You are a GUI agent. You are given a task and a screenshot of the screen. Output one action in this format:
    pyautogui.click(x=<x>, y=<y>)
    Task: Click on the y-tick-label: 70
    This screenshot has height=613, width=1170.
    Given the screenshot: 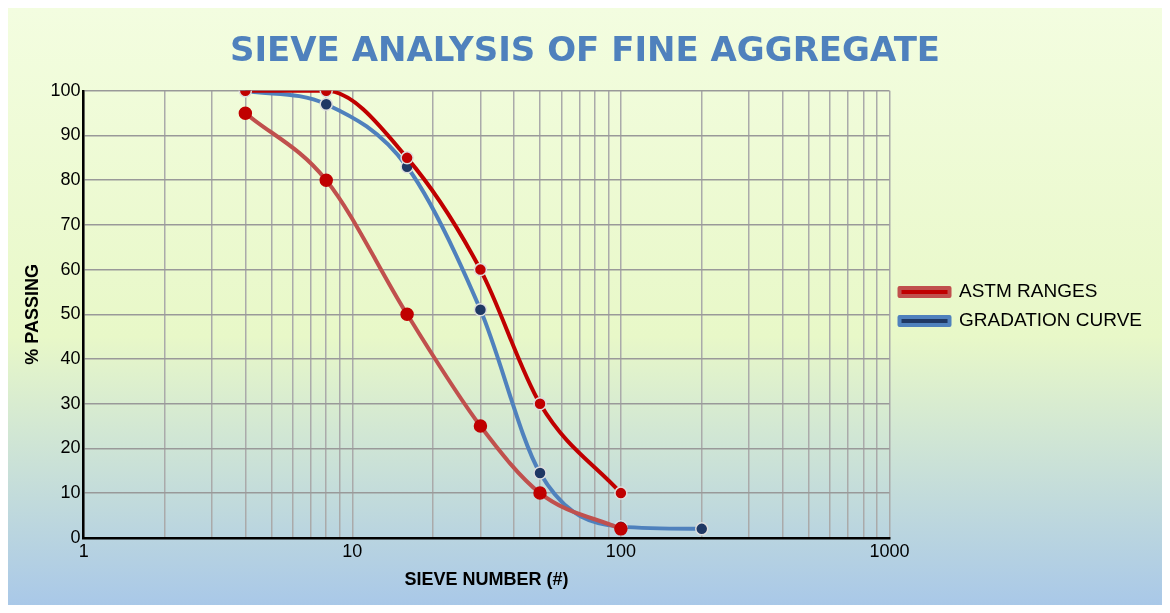 What is the action you would take?
    pyautogui.click(x=70, y=223)
    